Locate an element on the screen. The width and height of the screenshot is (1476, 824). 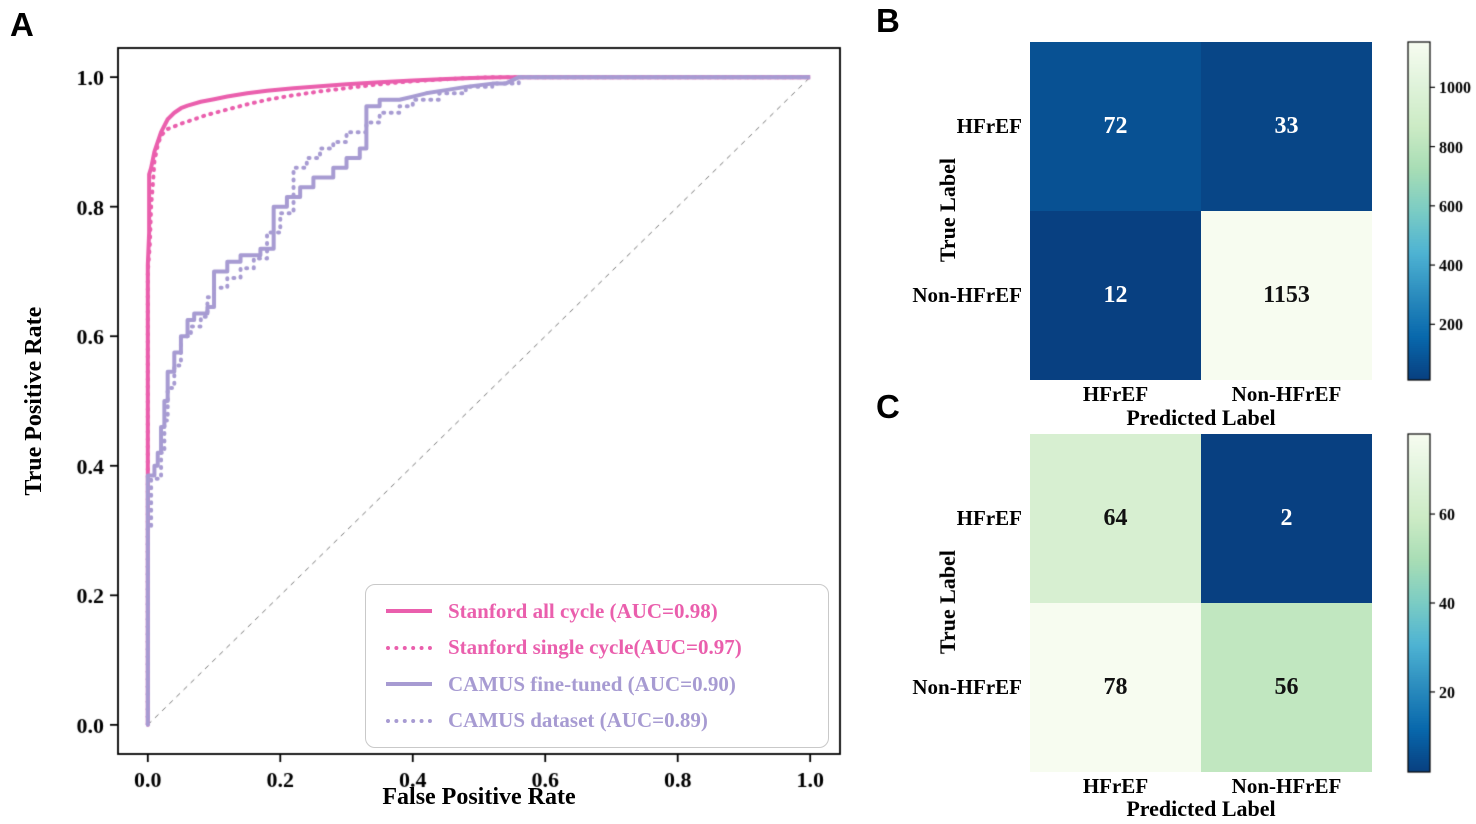
legend-label: CAMUS dataset (AUC=0.89) is located at coordinates (578, 720).